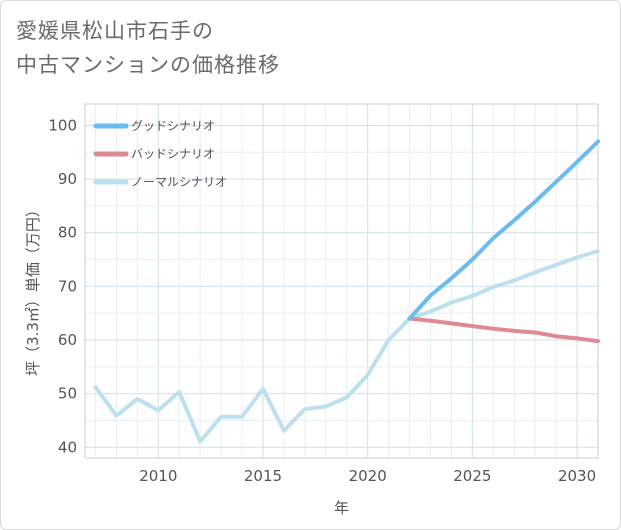 The height and width of the screenshot is (530, 621). I want to click on x-tick-label: 2015, so click(263, 476).